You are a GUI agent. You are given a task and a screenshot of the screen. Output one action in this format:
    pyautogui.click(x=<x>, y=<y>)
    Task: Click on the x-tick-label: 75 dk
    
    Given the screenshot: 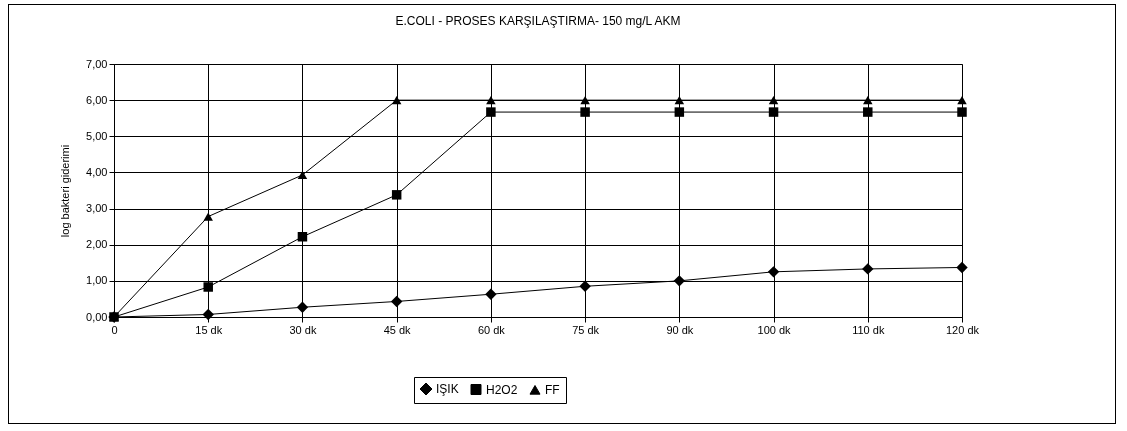 What is the action you would take?
    pyautogui.click(x=586, y=329)
    